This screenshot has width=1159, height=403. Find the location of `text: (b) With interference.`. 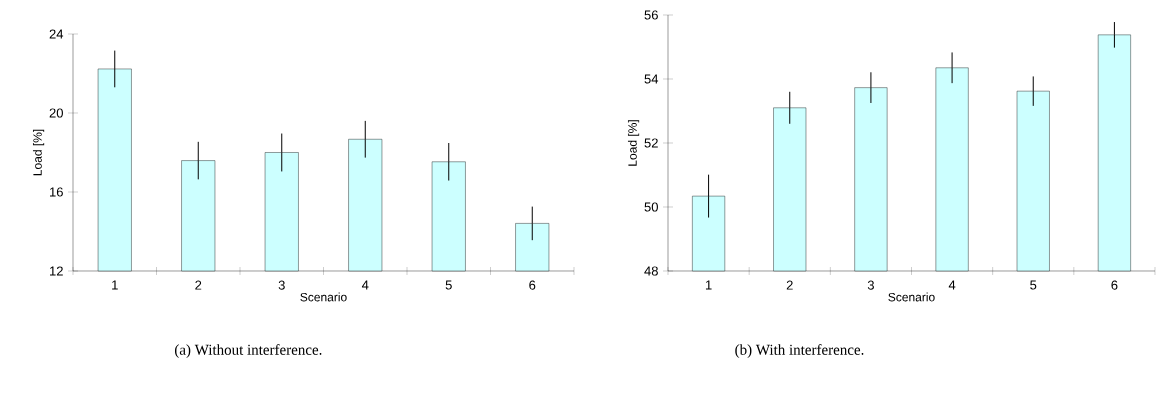

text: (b) With interference. is located at coordinates (799, 351).